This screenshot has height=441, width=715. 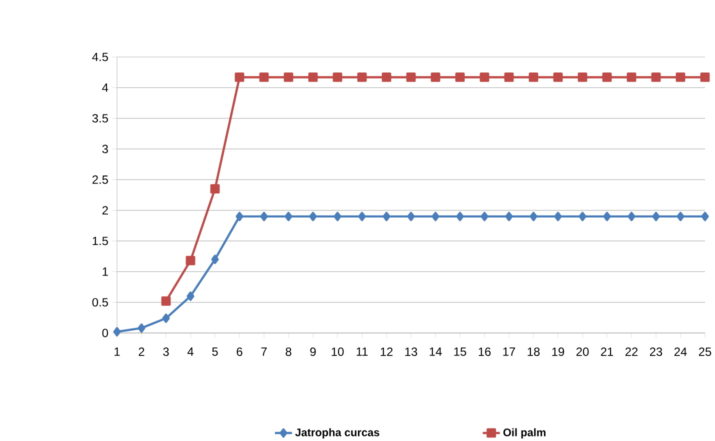 I want to click on x-tick-label: 5, so click(x=215, y=352).